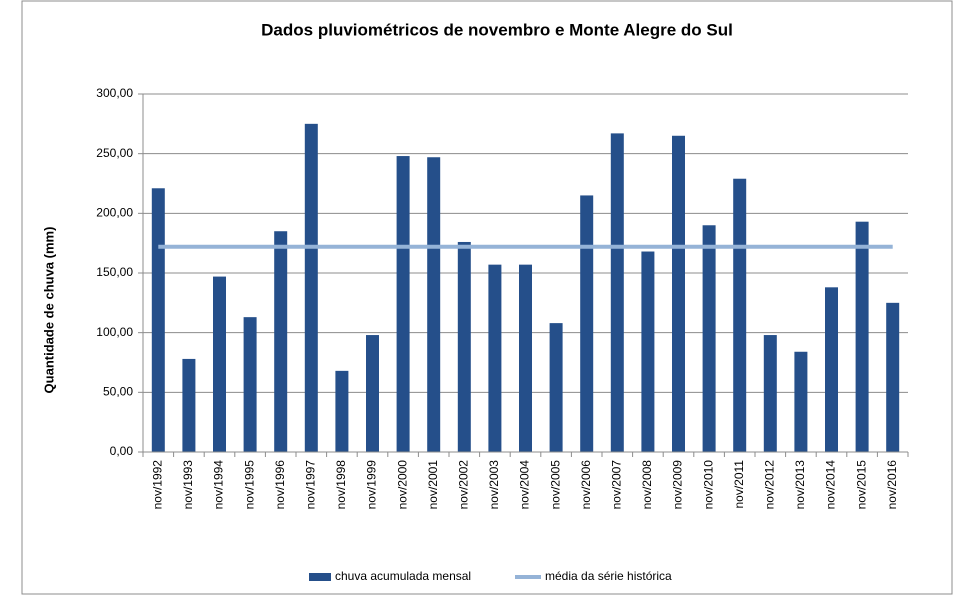 The image size is (955, 597). What do you see at coordinates (118, 392) in the screenshot?
I see `y-tick-label: 50,00` at bounding box center [118, 392].